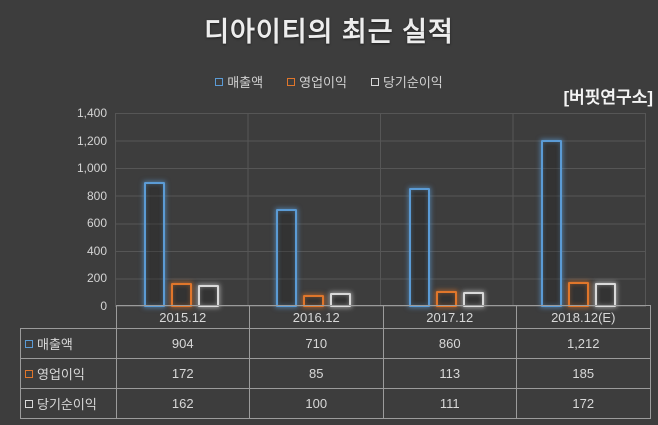  Describe the element at coordinates (96, 195) in the screenshot. I see `y-tick-800: 800` at that location.